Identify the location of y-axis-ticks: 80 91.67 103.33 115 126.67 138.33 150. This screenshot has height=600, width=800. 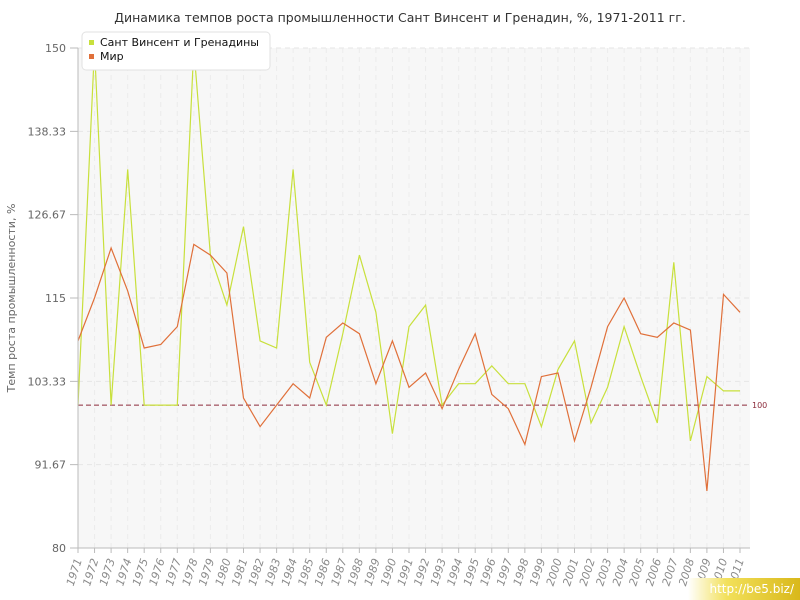
(53, 298).